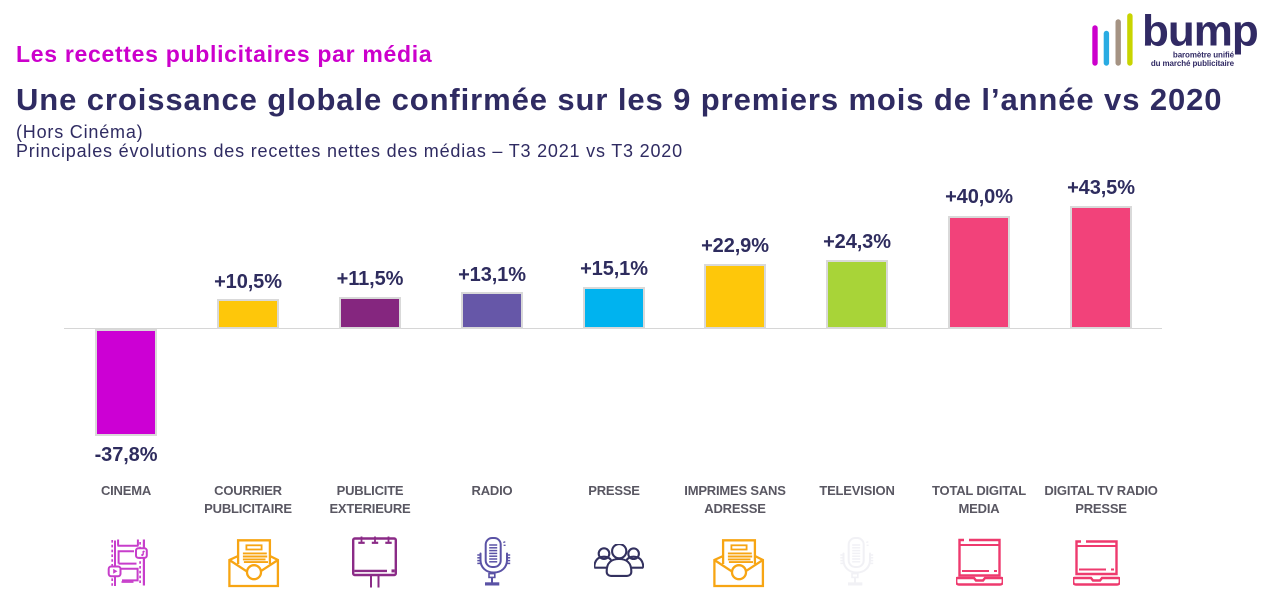 Image resolution: width=1271 pixels, height=607 pixels. Describe the element at coordinates (1204, 55) in the screenshot. I see `svg-text: baromètre unifié` at that location.